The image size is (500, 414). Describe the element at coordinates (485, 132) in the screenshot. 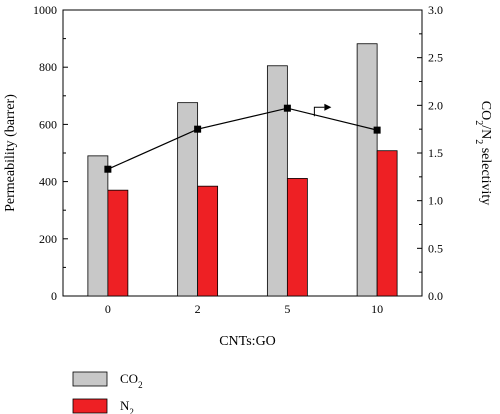

I see `y2-axis-title-part: /N` at that location.